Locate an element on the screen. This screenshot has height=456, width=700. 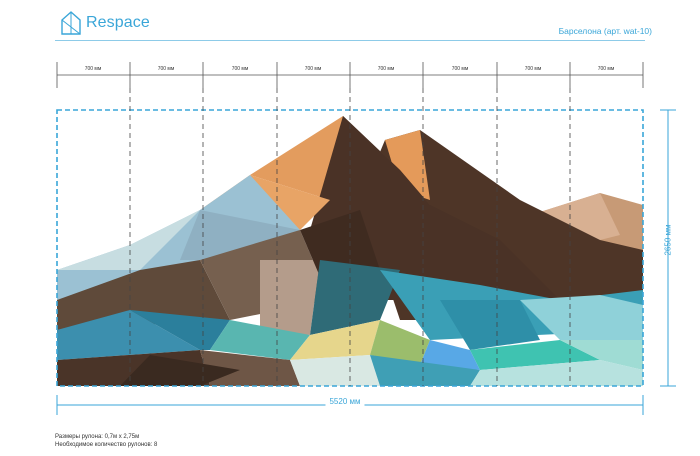
total-height-label: 2650 мм is located at coordinates (668, 240).